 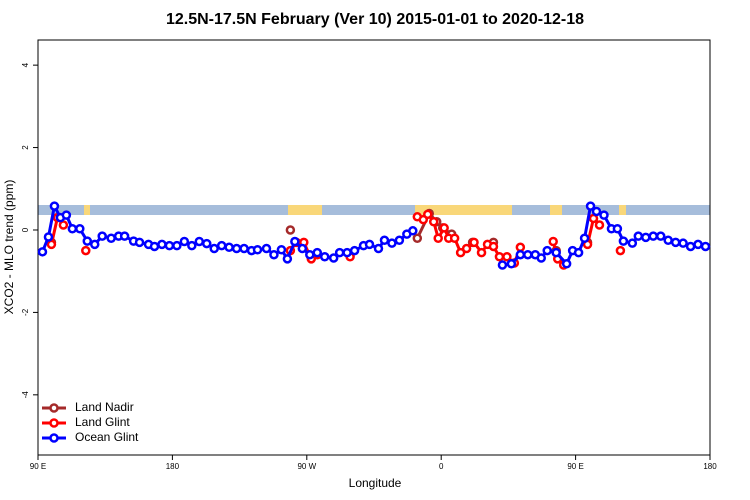 What do you see at coordinates (25, 395) in the screenshot?
I see `y-tick-label: -4` at bounding box center [25, 395].